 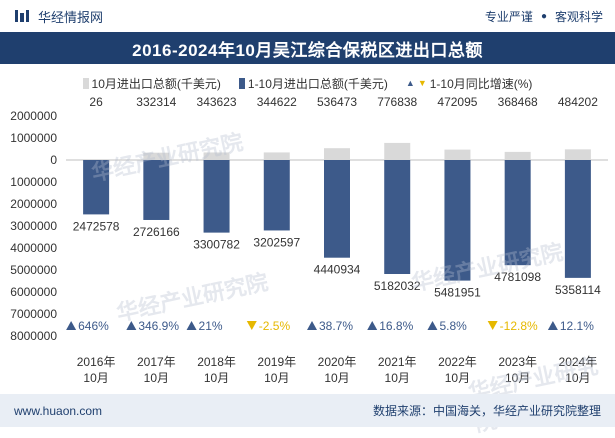 What do you see at coordinates (410, 83) in the screenshot?
I see `legend-up-triangle-icon: ▲` at bounding box center [410, 83].